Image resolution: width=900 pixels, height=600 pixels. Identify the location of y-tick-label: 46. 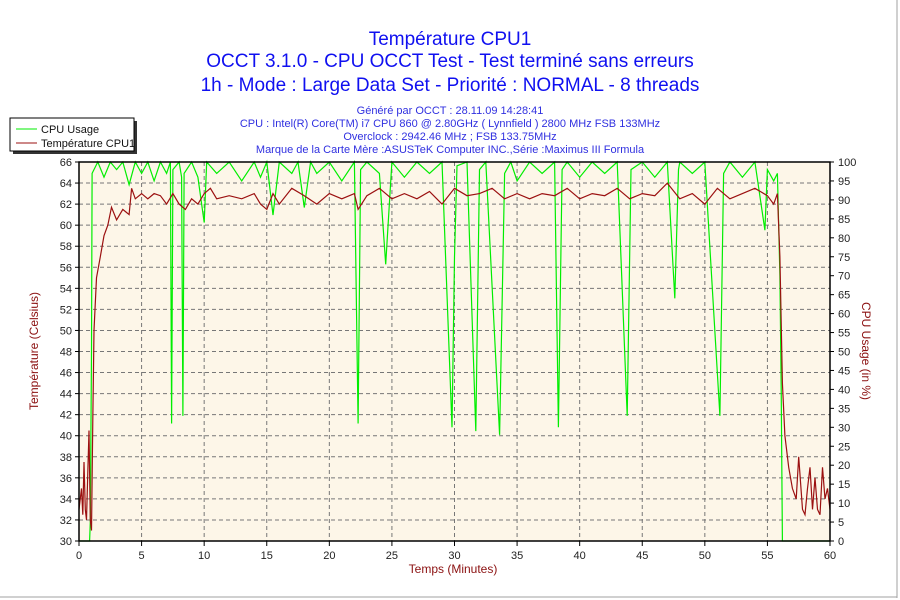
(66, 374).